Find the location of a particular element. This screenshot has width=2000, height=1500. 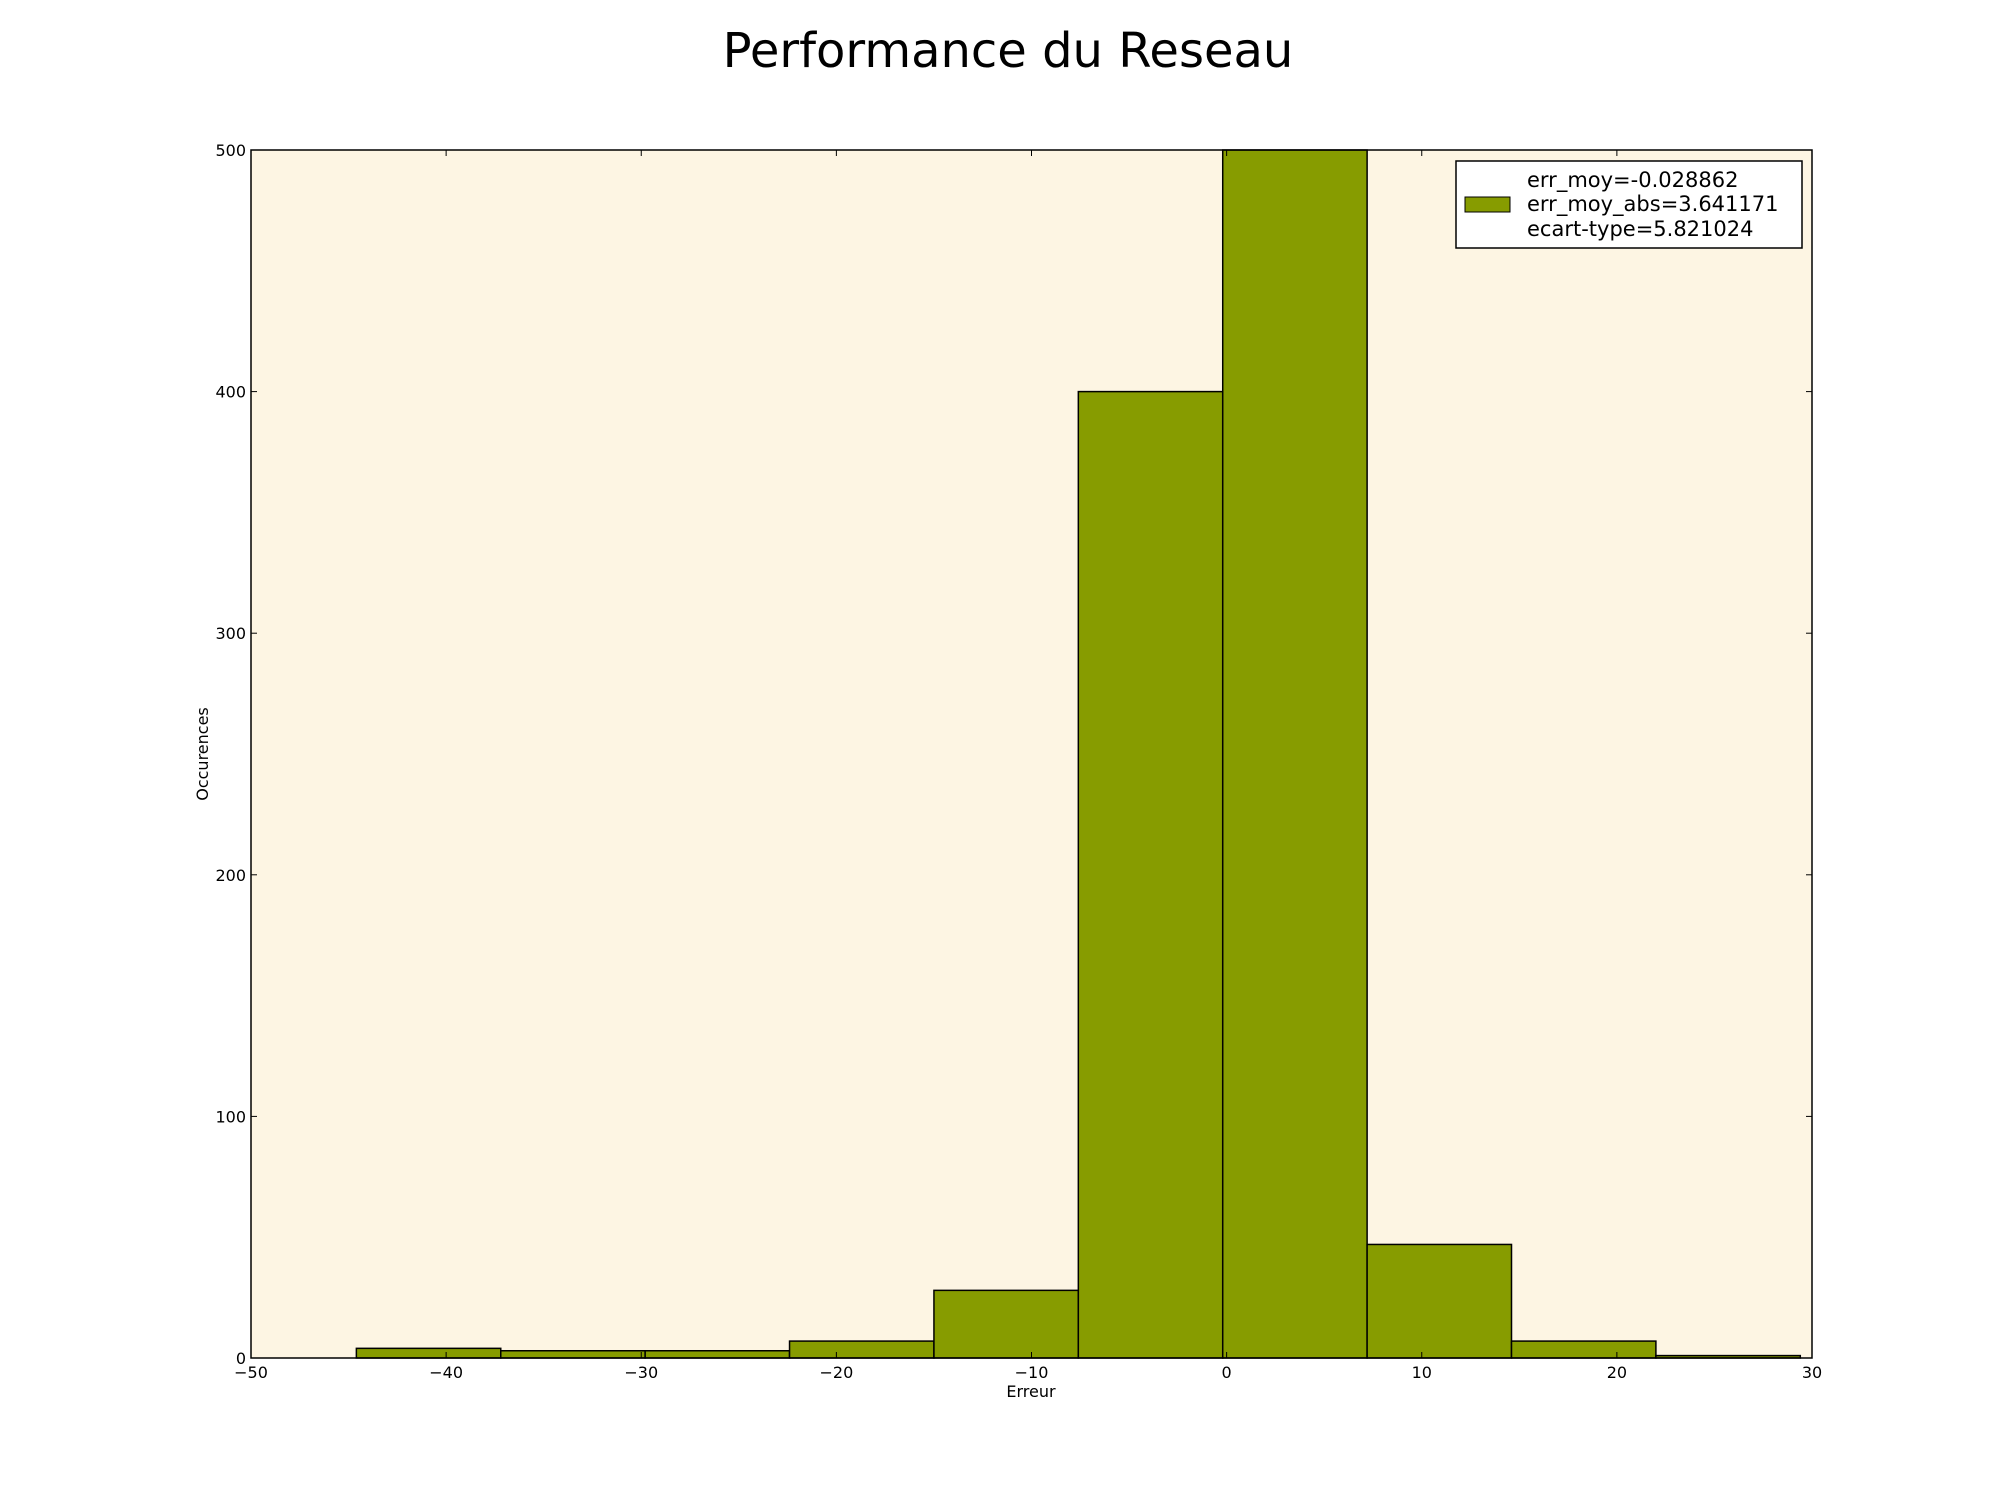

legend-entry-err-moy-abs: err_moy_abs=3.641171 is located at coordinates (1653, 204).